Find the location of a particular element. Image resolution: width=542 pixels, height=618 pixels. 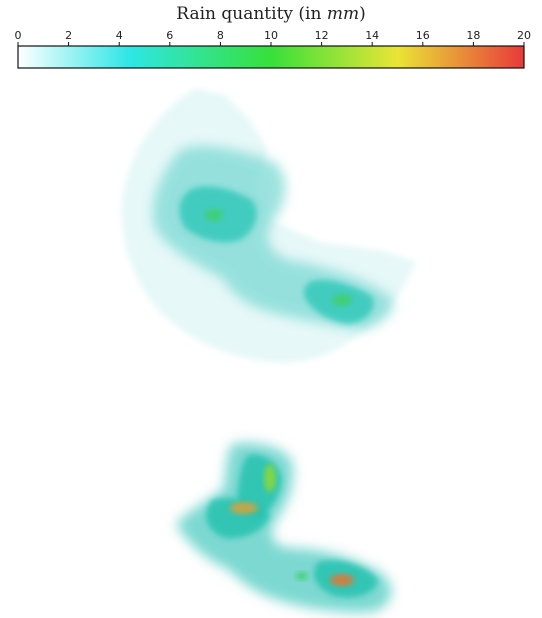

colorbar-tick-label: 8 is located at coordinates (220, 35).